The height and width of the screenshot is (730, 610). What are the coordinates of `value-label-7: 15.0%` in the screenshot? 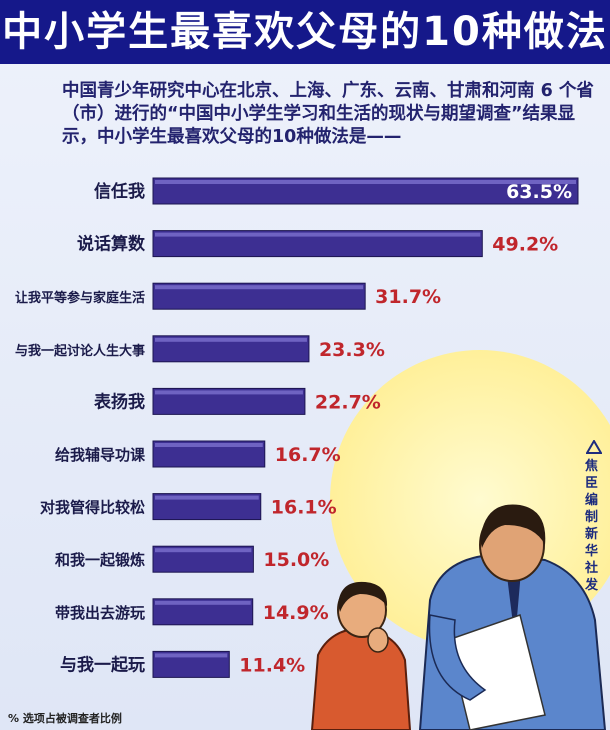 It's located at (296, 560).